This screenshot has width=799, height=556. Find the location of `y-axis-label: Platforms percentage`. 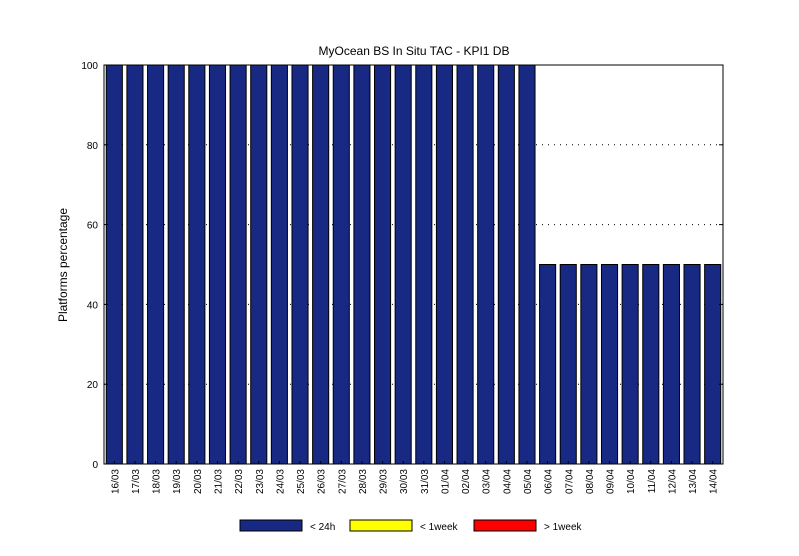

y-axis-label: Platforms percentage is located at coordinates (63, 265).